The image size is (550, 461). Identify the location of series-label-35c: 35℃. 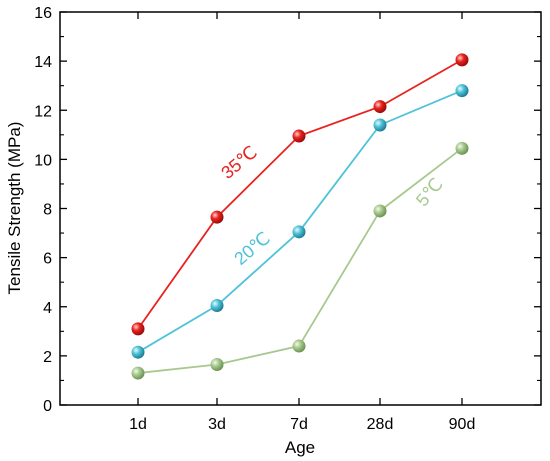
(239, 162).